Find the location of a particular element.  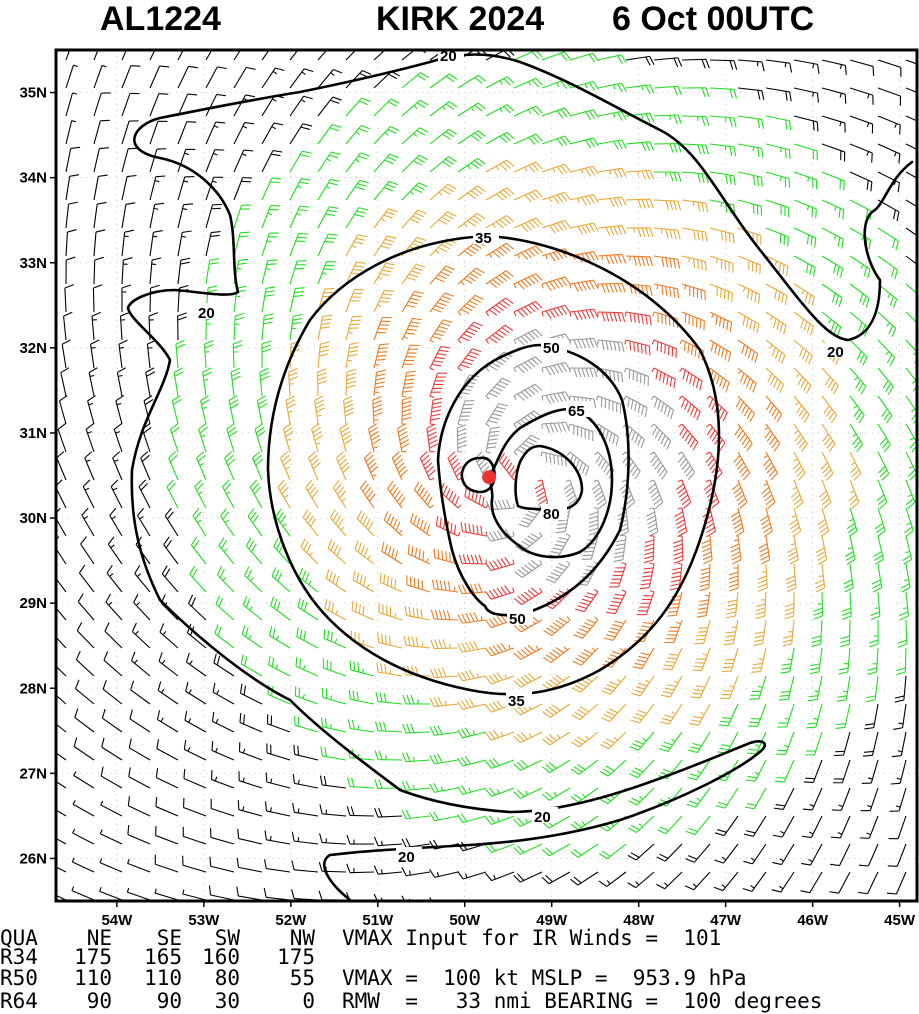

x-tick-label: 49W is located at coordinates (552, 920).